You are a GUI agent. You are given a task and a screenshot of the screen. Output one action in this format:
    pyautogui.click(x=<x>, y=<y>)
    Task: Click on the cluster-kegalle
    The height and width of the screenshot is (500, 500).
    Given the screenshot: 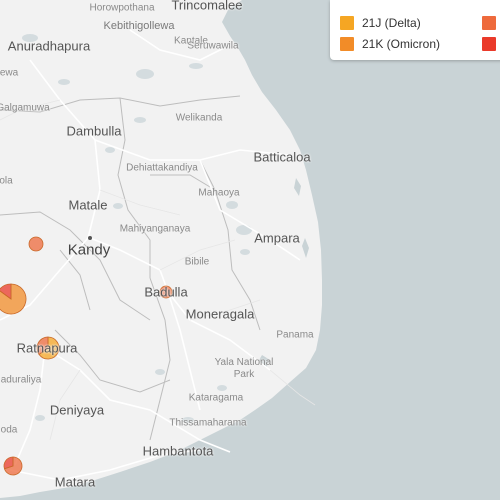 What is the action you would take?
    pyautogui.click(x=13, y=299)
    